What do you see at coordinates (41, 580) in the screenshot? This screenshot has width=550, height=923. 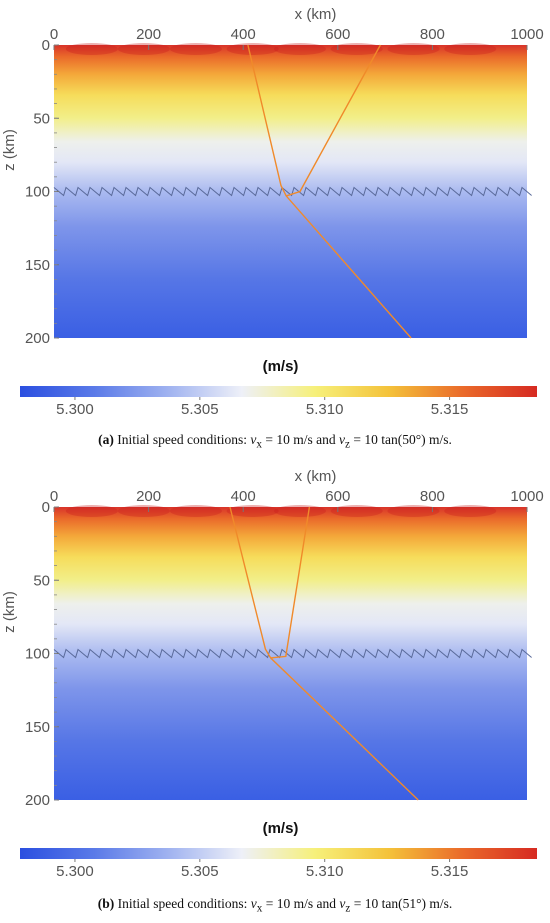 I see `figure-b-y-tick-label: 50` at bounding box center [41, 580].